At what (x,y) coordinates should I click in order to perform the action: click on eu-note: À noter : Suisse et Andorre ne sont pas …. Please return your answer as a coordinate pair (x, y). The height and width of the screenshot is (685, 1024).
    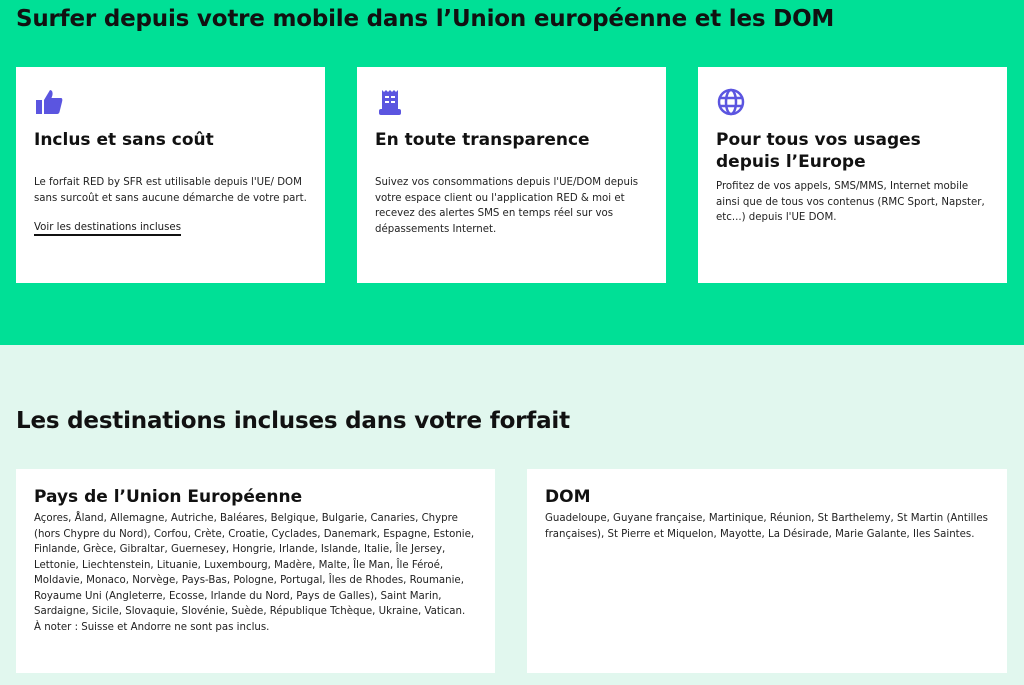
    Looking at the image, I should click on (152, 627).